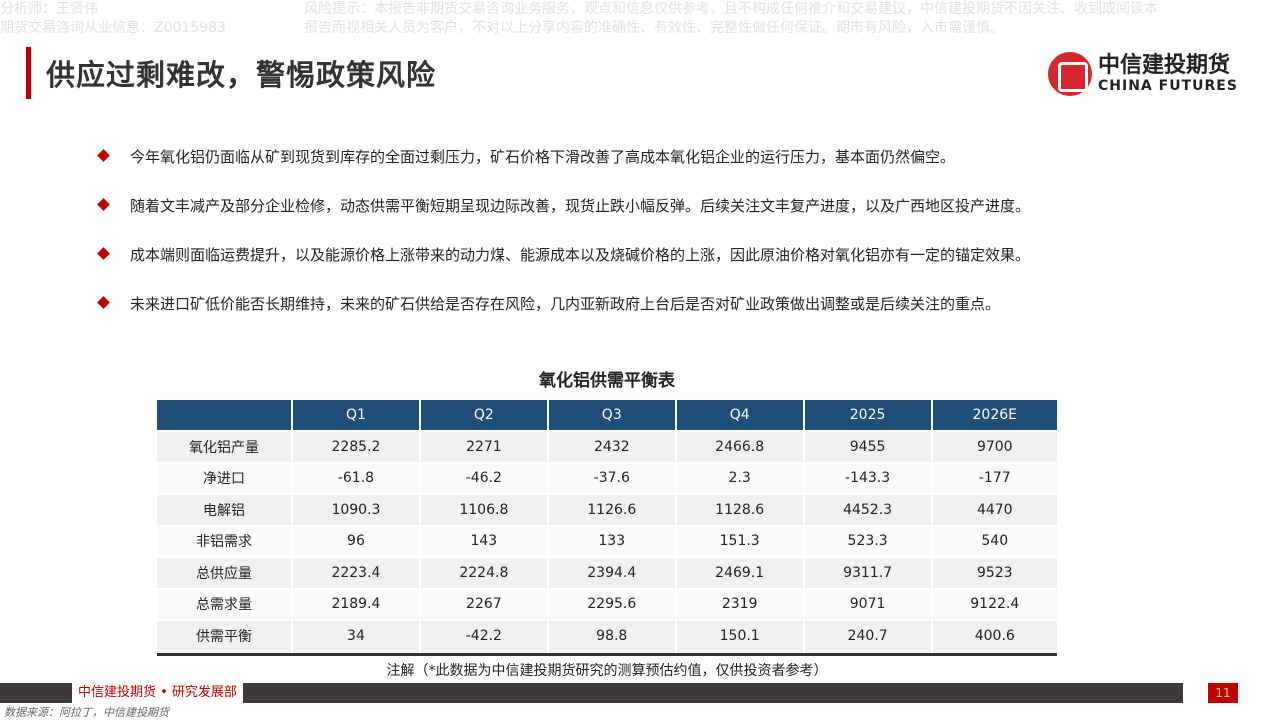  I want to click on company-logo: 中信建投期货 CHINA FUTURES, so click(1143, 74).